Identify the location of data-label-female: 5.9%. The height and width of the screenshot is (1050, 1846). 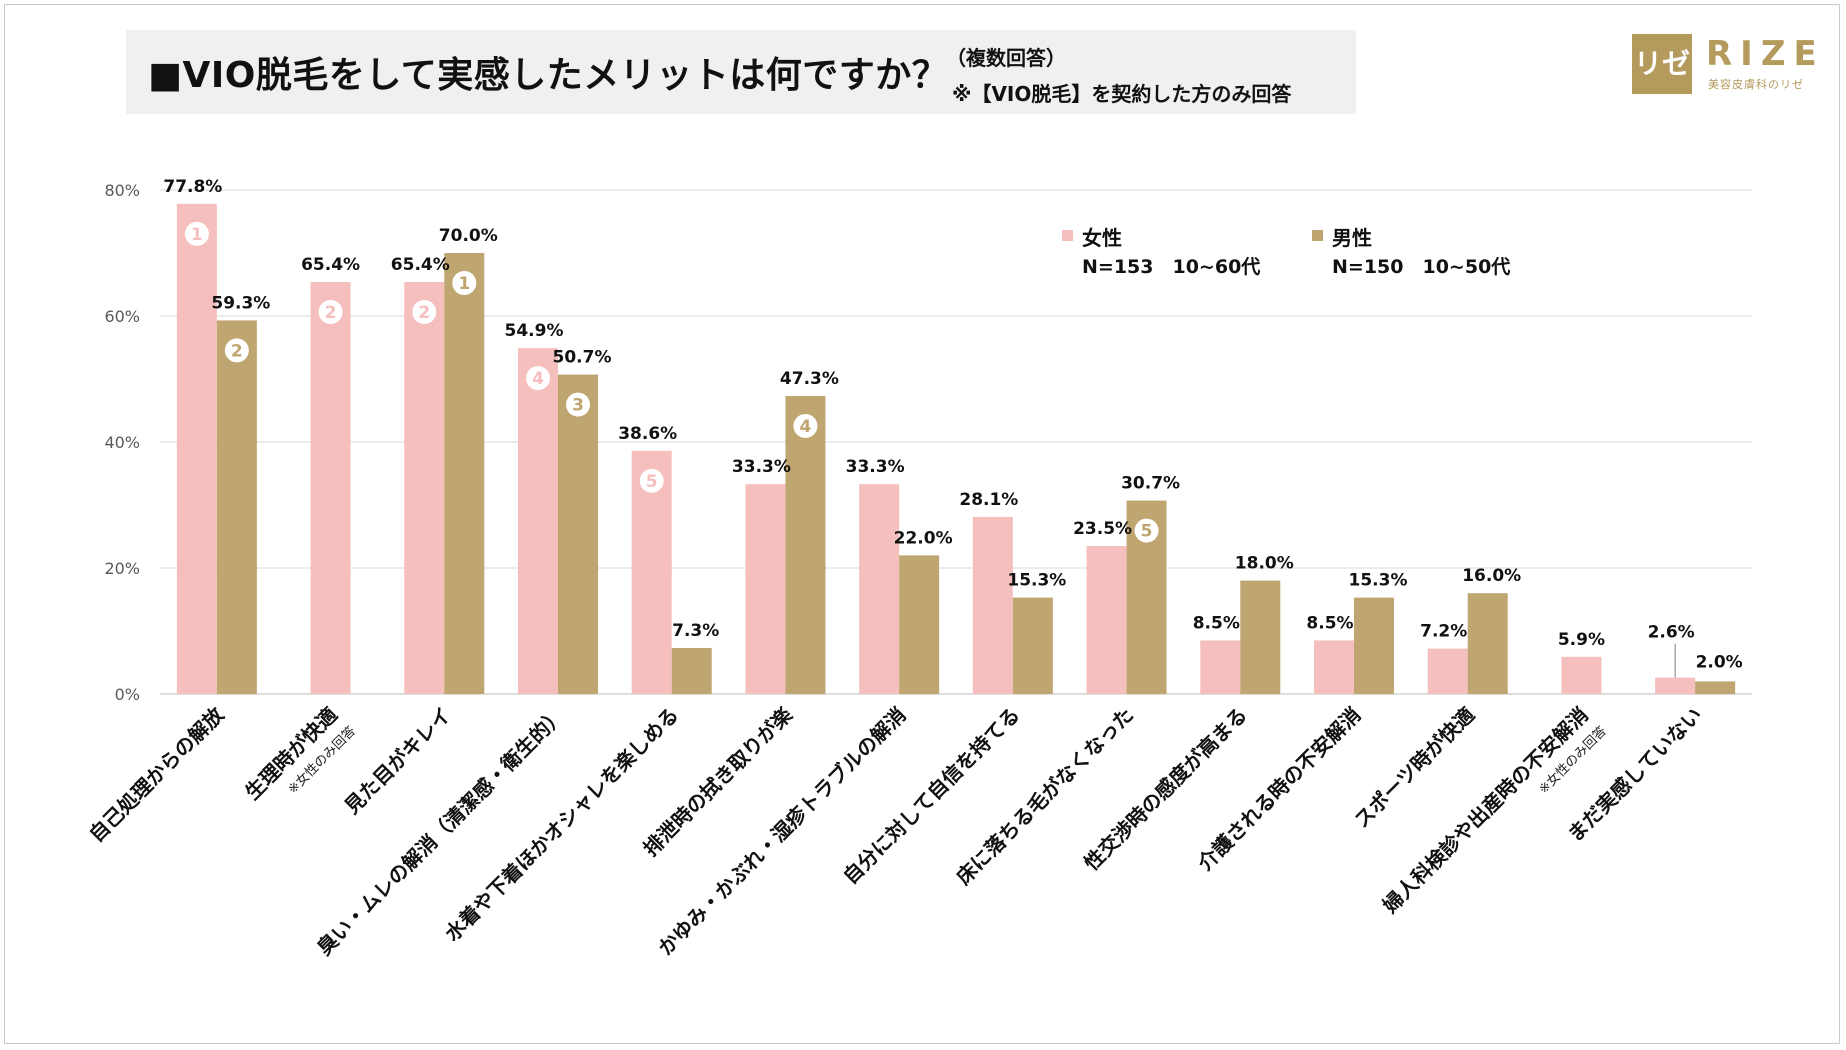
(1581, 640).